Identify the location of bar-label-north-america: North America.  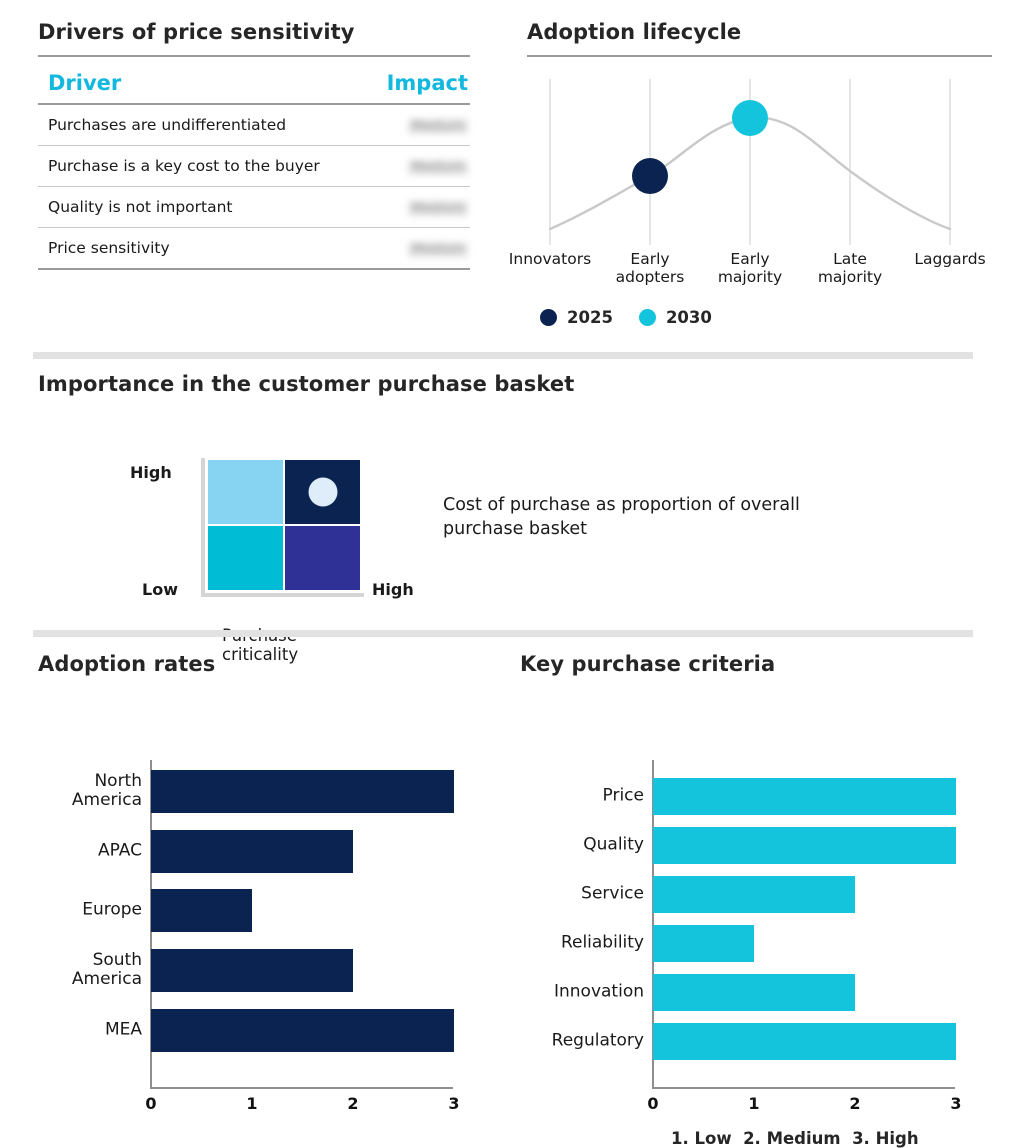
(106, 790).